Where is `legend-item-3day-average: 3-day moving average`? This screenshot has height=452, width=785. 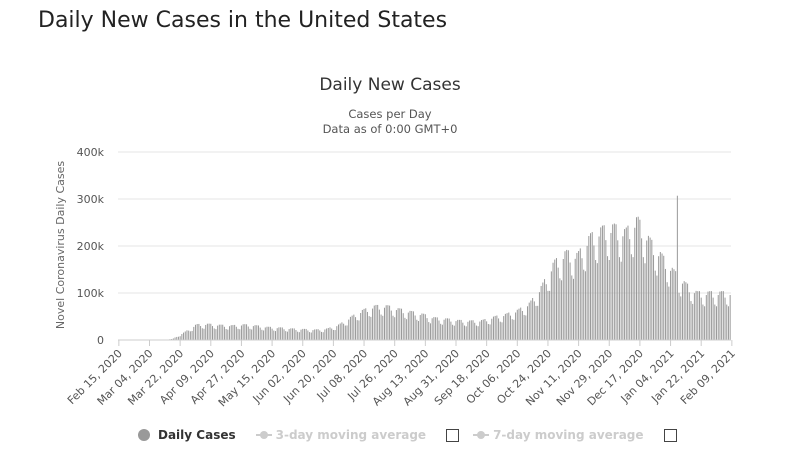 legend-item-3day-average: 3-day moving average is located at coordinates (340, 435).